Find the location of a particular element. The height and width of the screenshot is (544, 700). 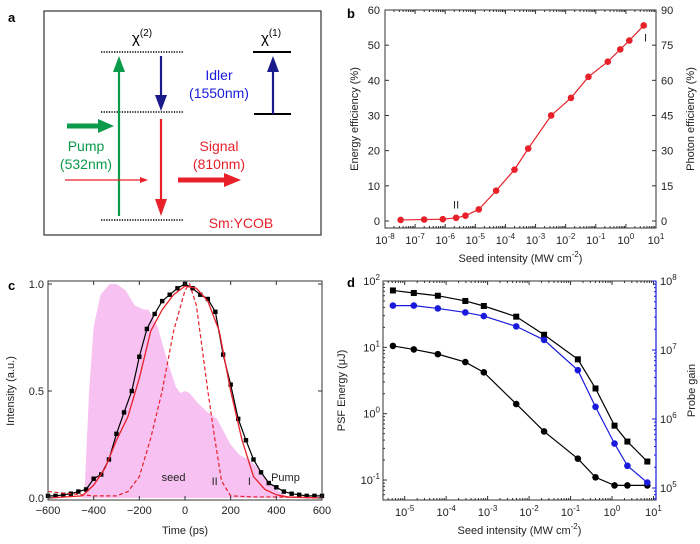

y2-axis-label: Photon efficiency (%) is located at coordinates (691, 119).